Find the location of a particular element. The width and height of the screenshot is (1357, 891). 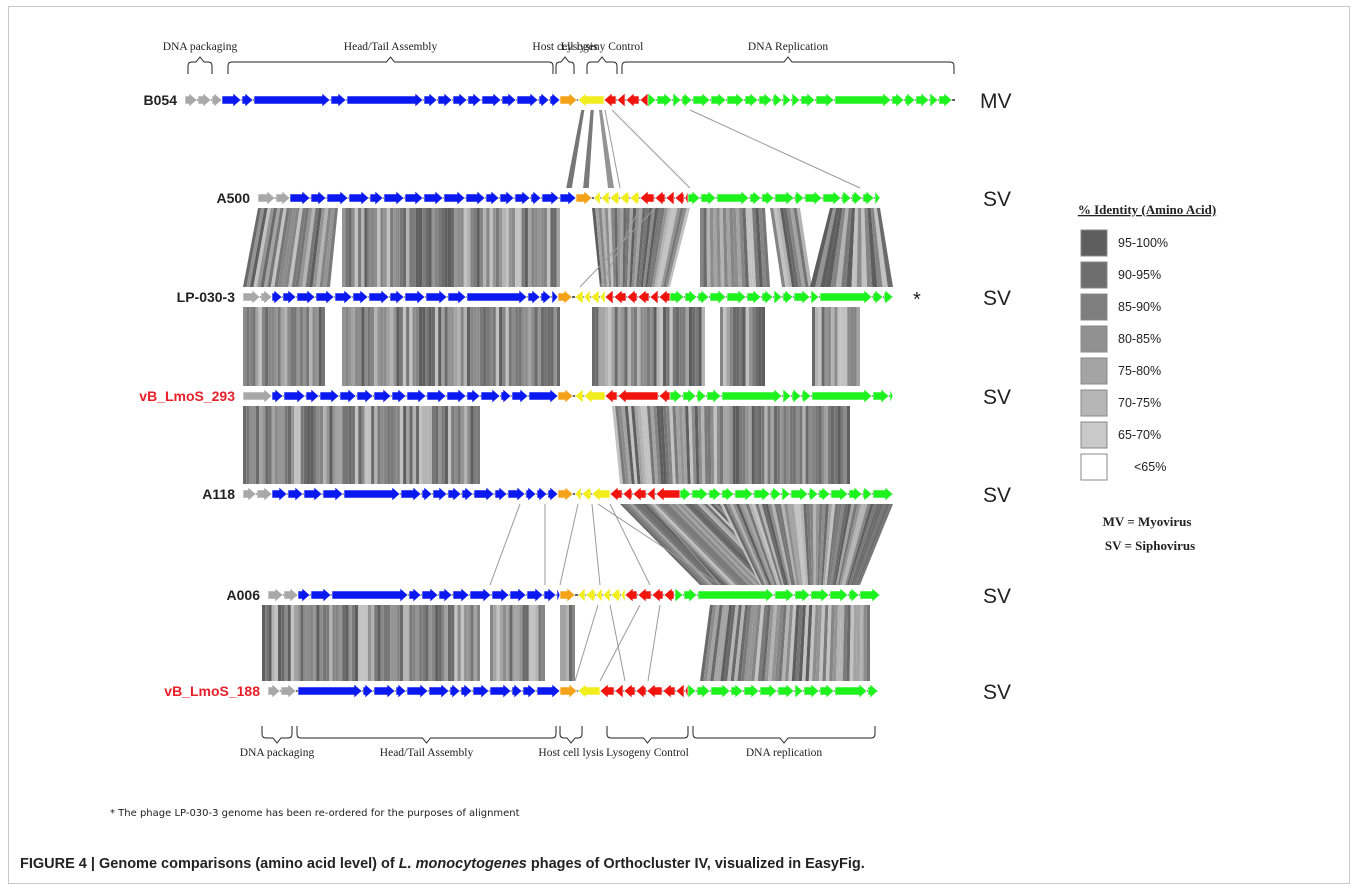

lysis-gene is located at coordinates (584, 198).